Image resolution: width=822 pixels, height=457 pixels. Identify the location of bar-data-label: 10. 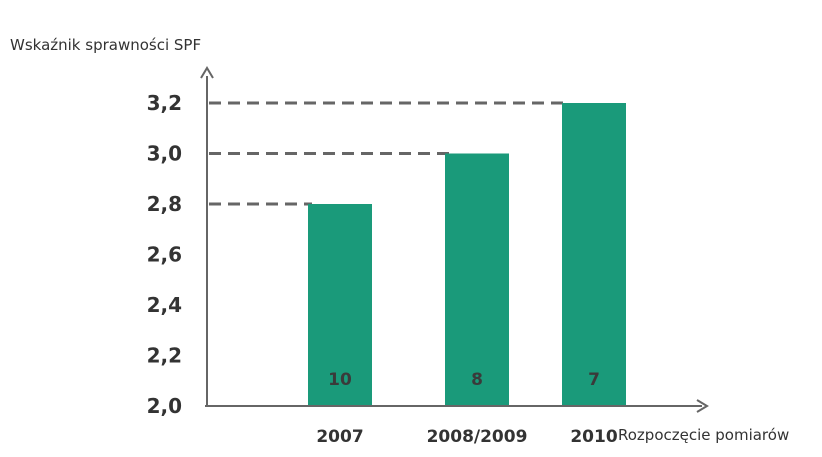
(340, 380).